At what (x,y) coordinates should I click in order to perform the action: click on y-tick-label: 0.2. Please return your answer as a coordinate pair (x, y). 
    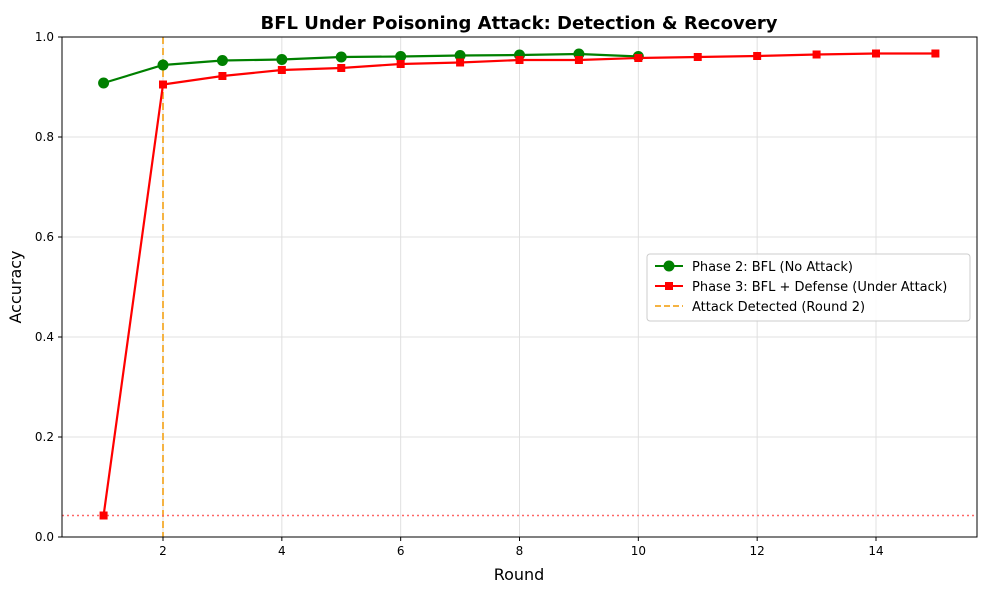
    Looking at the image, I should click on (44, 437).